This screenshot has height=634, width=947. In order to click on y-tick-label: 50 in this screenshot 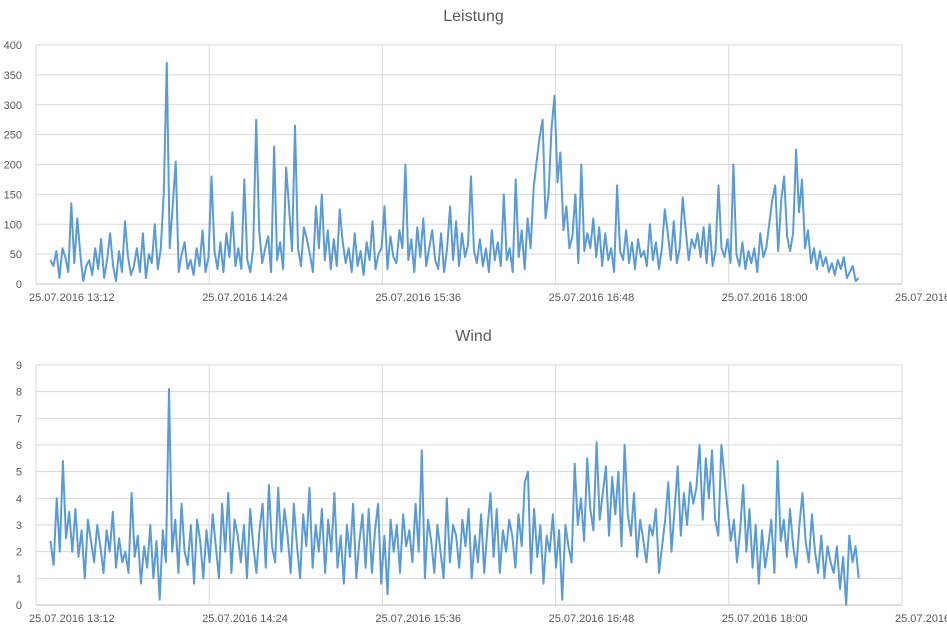, I will do `click(16, 255)`.